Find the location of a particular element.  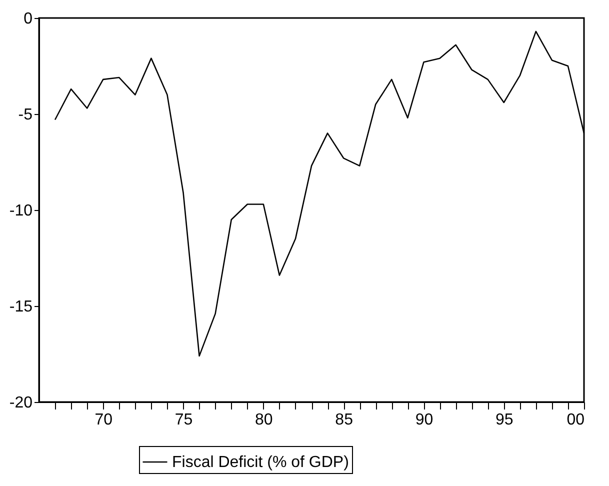

legend-label: Fiscal Deficit (% of GDP) is located at coordinates (260, 462).